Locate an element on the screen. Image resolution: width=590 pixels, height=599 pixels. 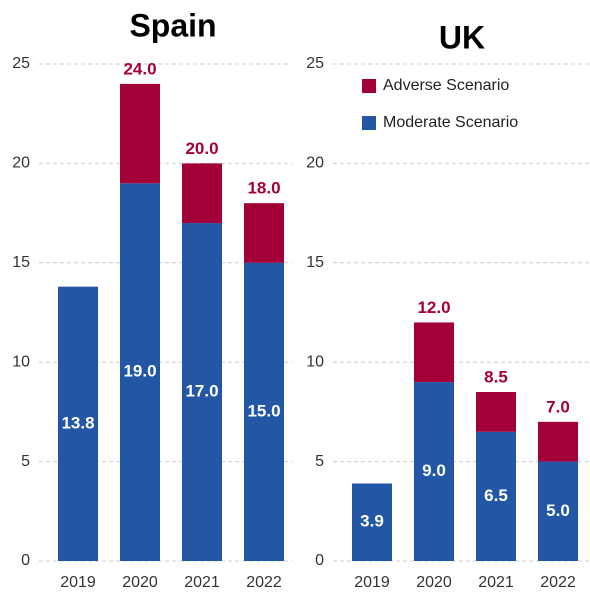
total-label: 7.0 is located at coordinates (558, 406).